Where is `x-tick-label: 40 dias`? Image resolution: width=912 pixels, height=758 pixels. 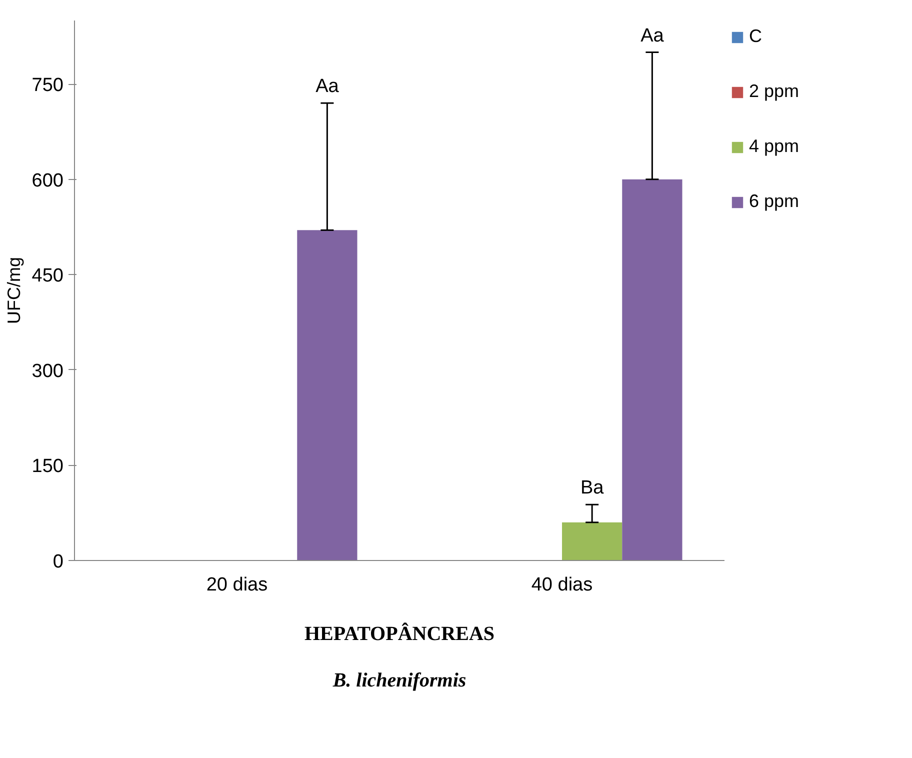
x-tick-label: 40 dias is located at coordinates (562, 585).